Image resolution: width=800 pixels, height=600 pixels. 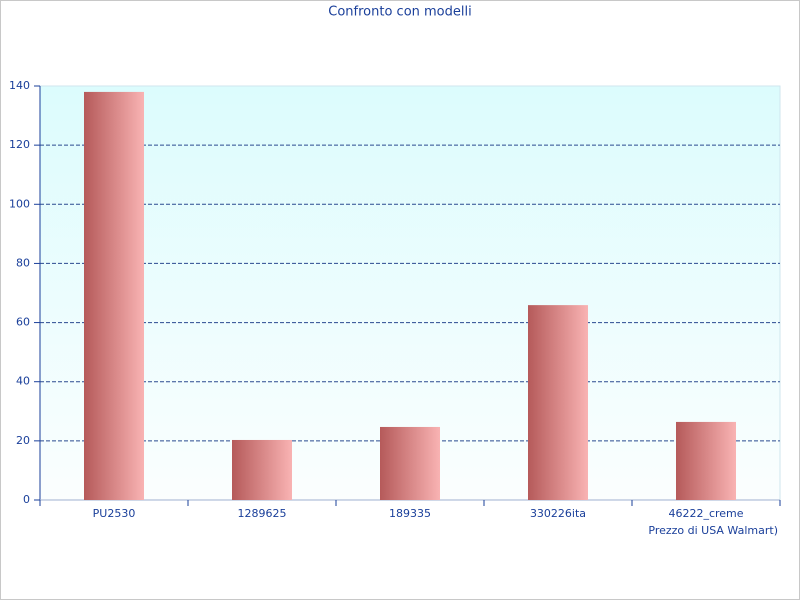 I want to click on x-tick-label: 46222_creme, so click(x=705, y=513).